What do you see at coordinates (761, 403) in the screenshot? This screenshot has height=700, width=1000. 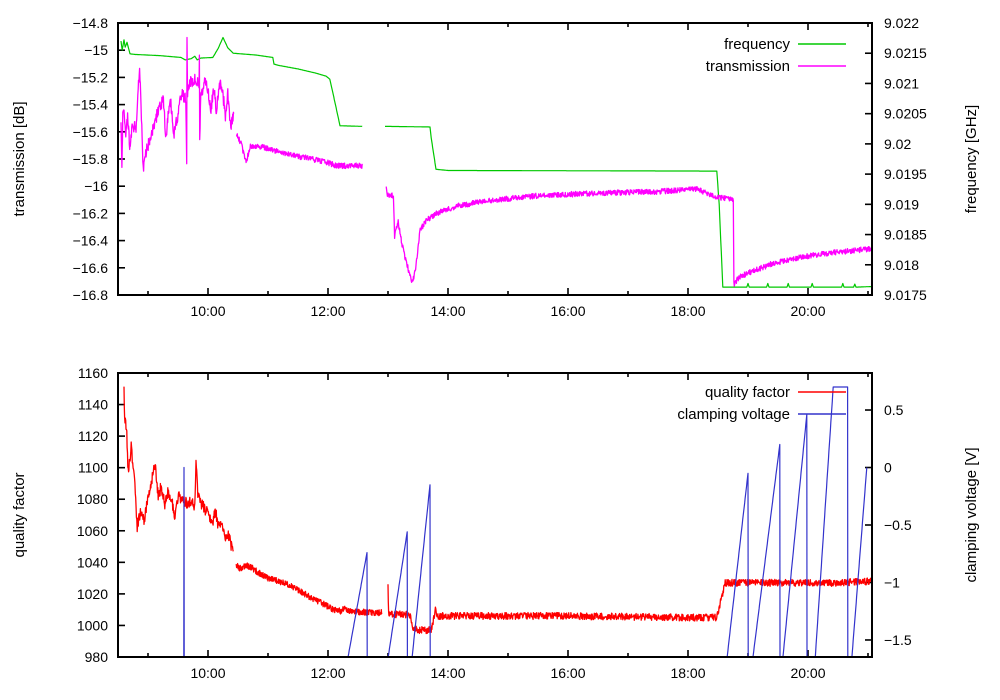 I see `legend: quality factor clamping voltage` at bounding box center [761, 403].